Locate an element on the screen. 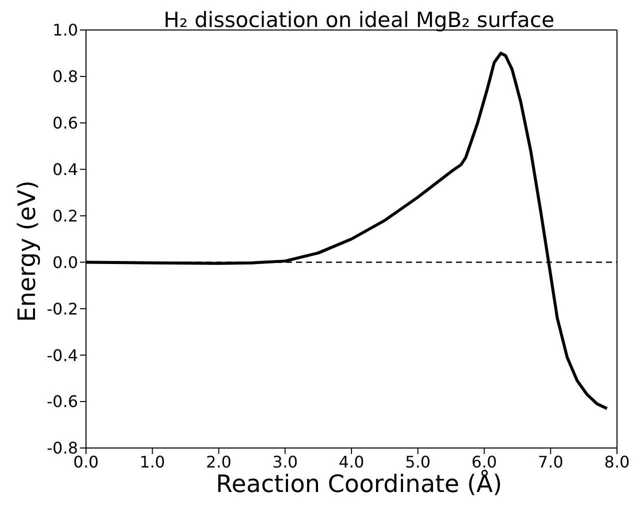 This screenshot has width=642, height=507. x-axis-title: Reaction Coordinate (Å) is located at coordinates (359, 484).